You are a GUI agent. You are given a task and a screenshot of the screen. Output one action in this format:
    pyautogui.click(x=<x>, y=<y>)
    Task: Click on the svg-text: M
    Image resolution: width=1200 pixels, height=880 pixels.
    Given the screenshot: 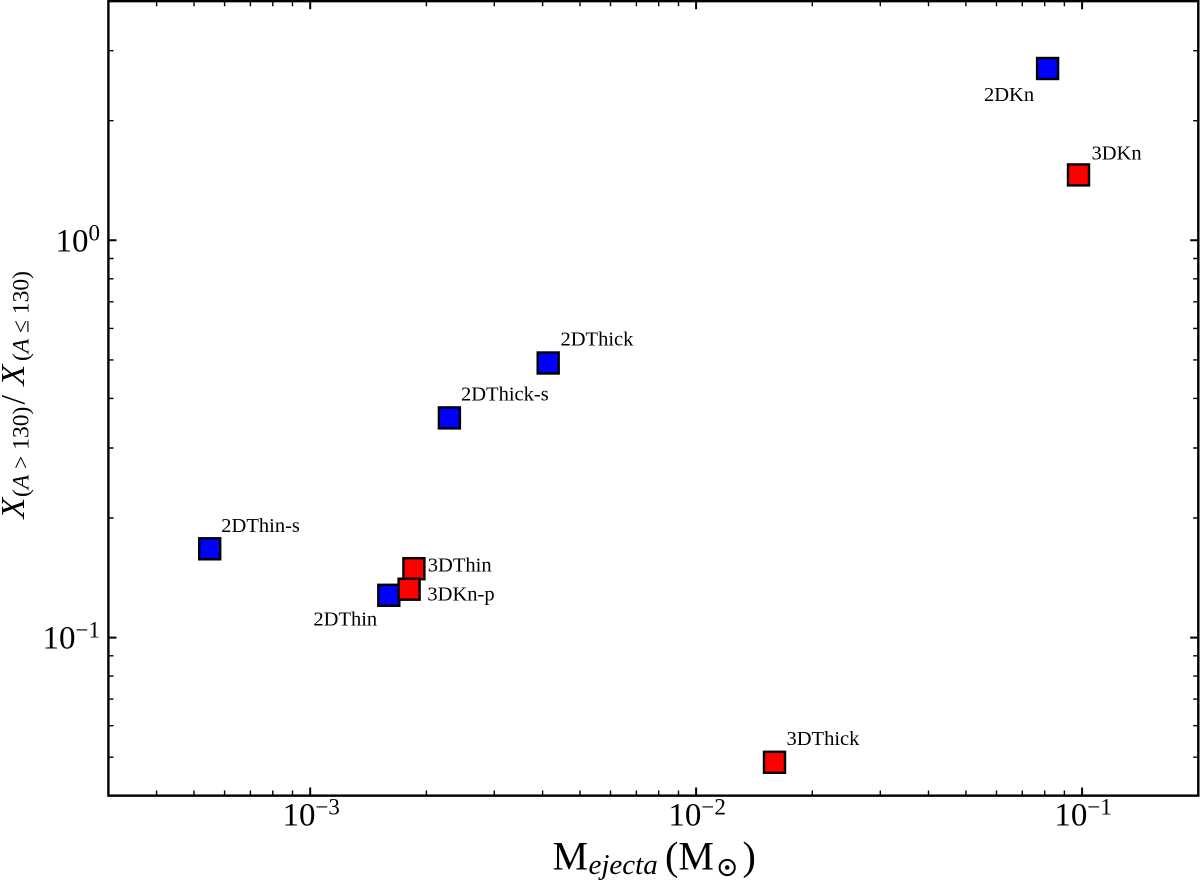 What is the action you would take?
    pyautogui.click(x=571, y=856)
    